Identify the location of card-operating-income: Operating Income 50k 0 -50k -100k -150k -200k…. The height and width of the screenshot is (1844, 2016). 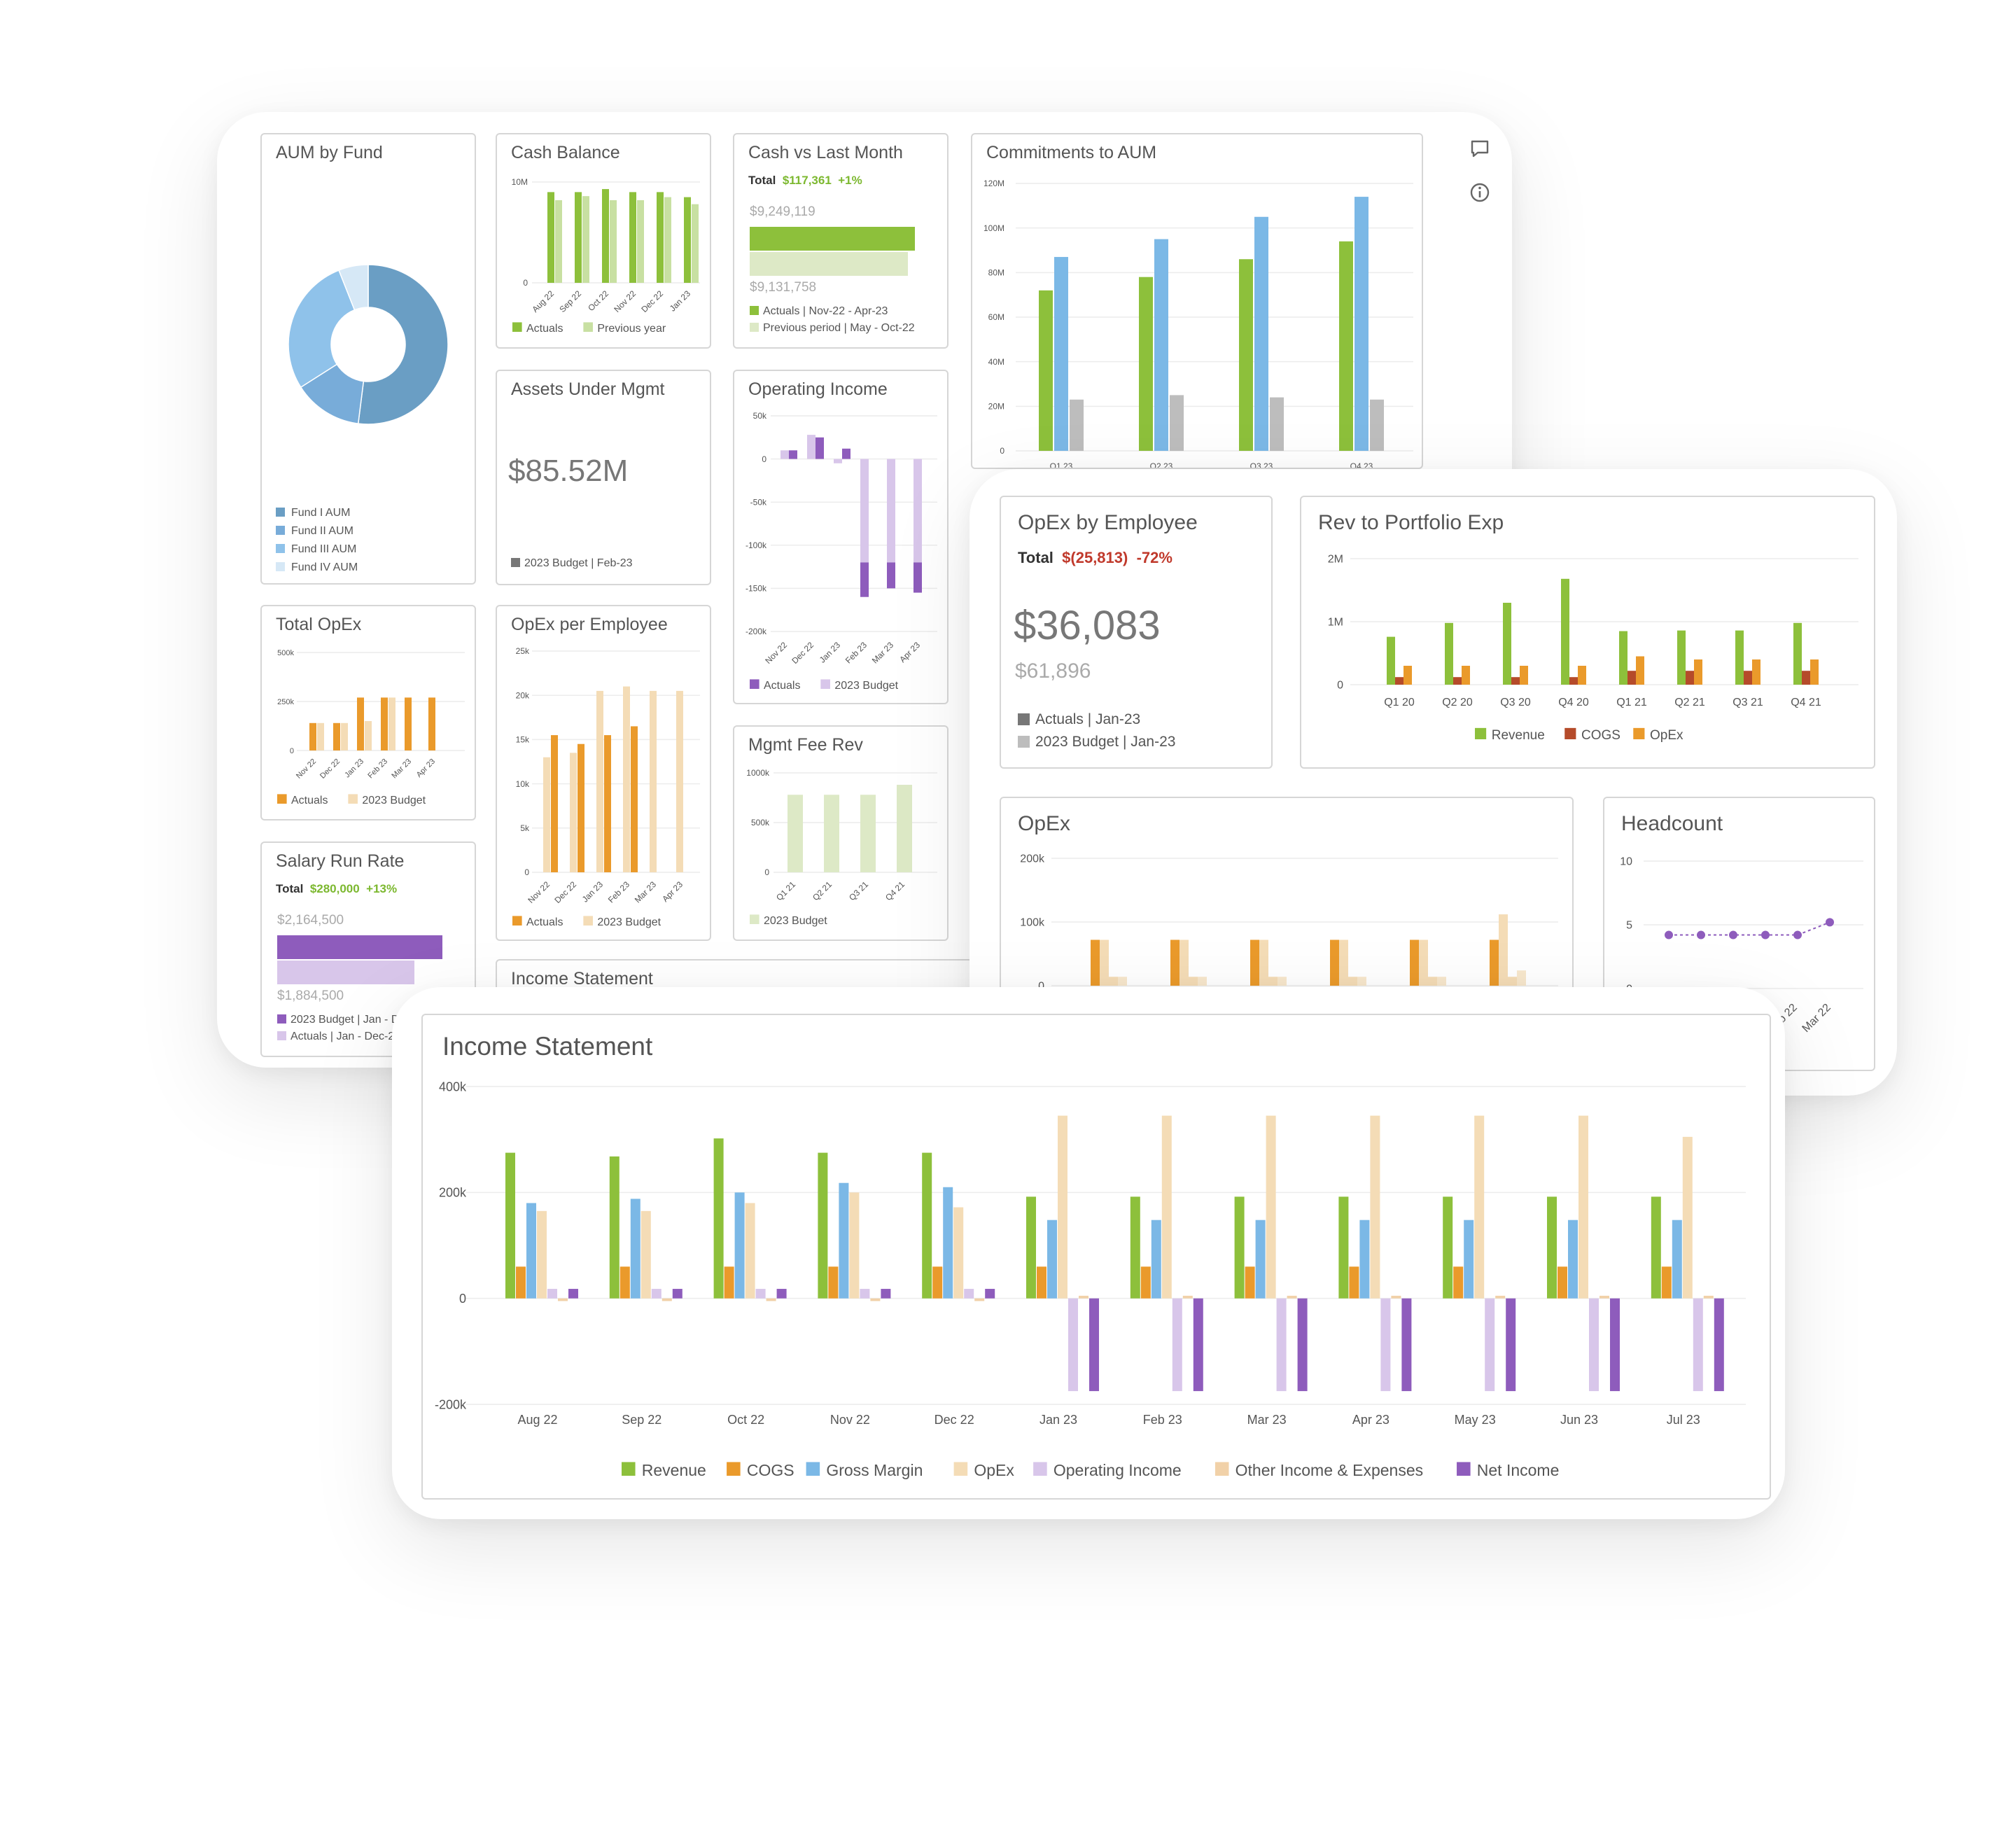
(840, 537).